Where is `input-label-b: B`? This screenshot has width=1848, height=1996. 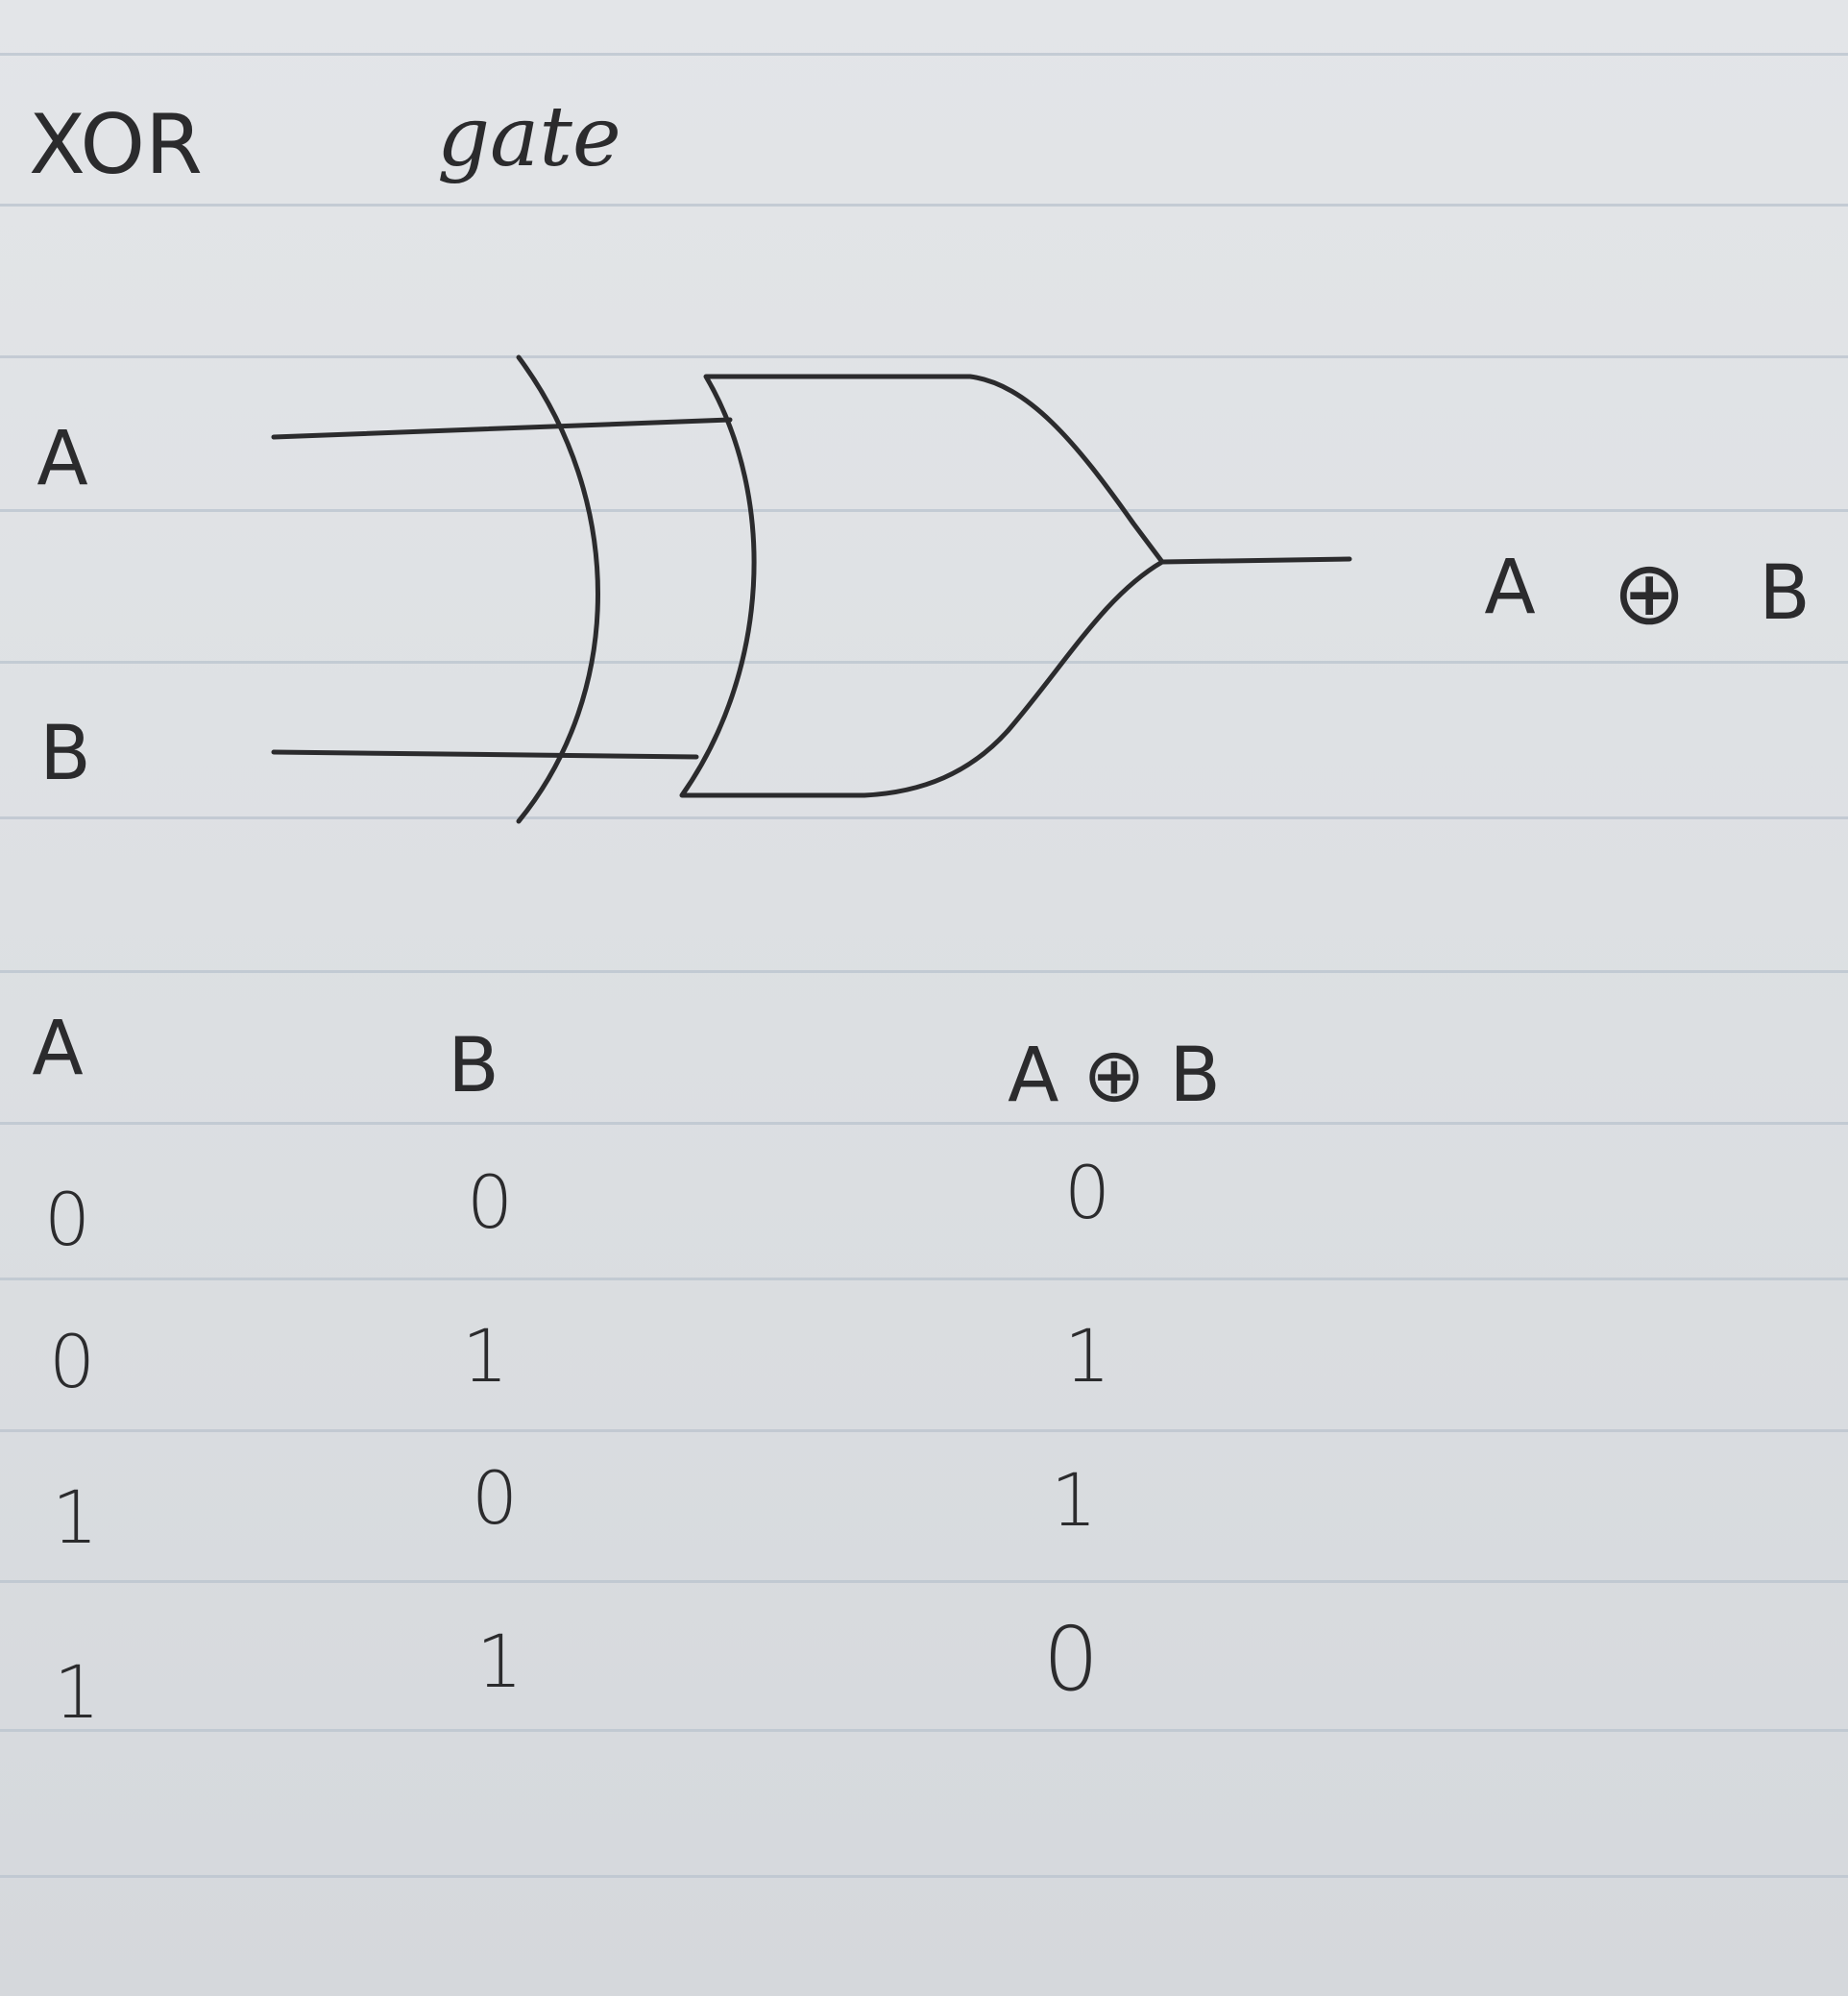 input-label-b: B is located at coordinates (65, 754).